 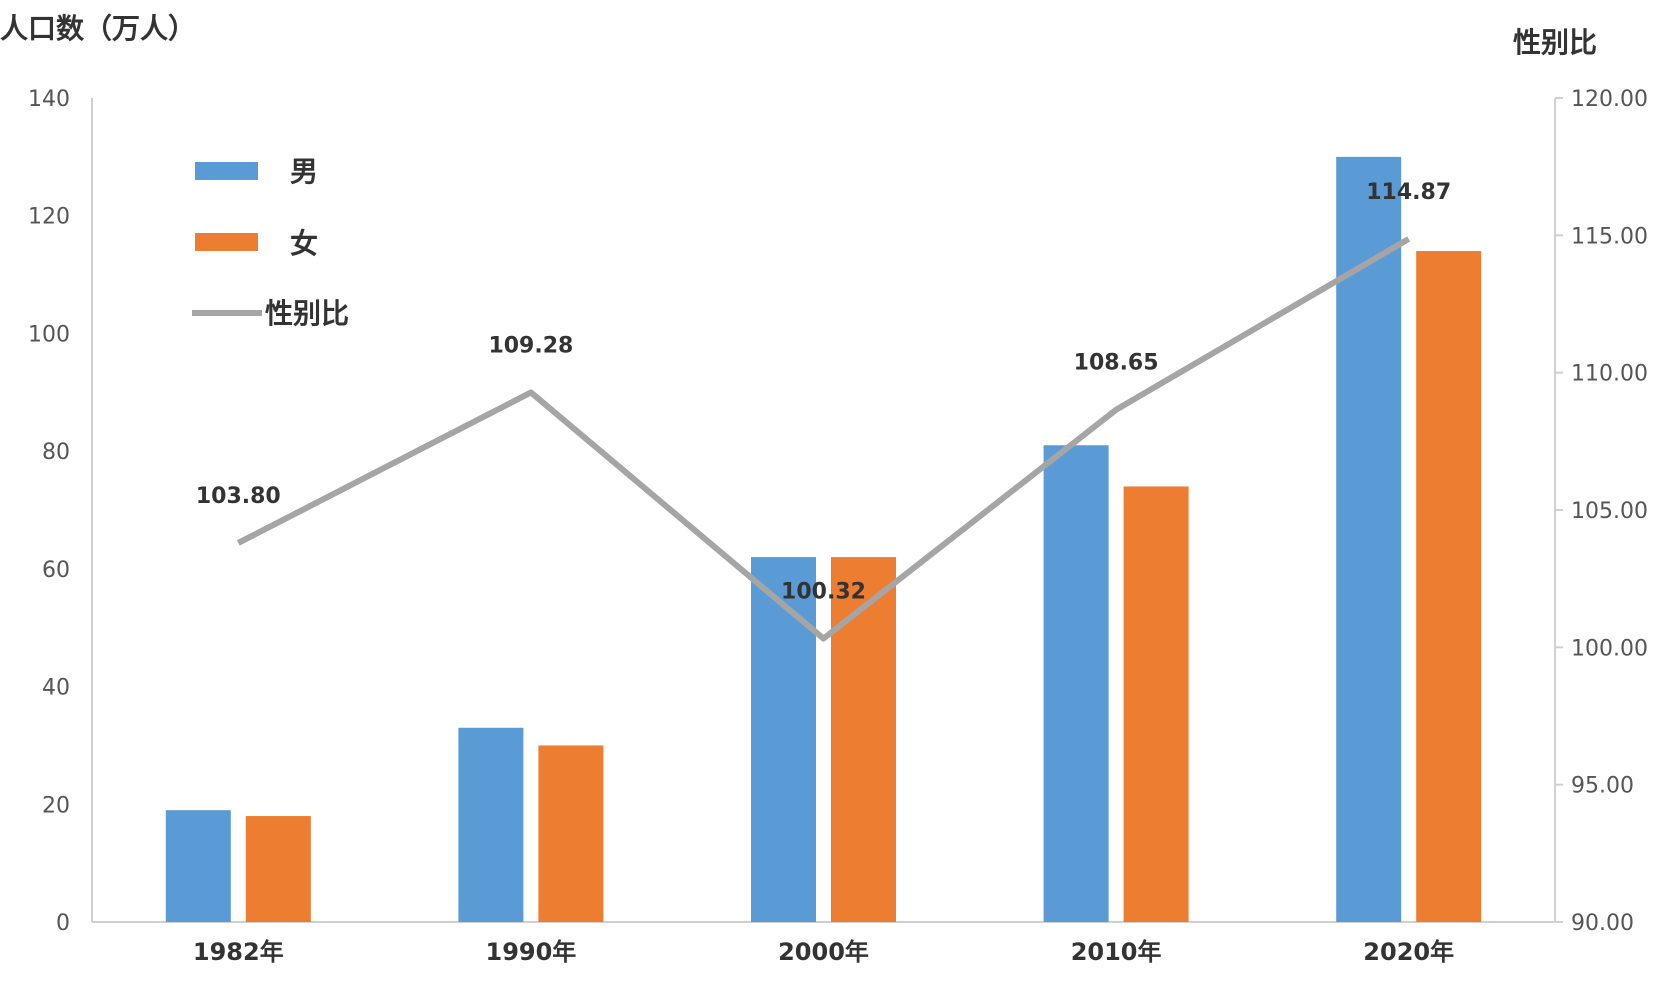 What do you see at coordinates (270, 242) in the screenshot?
I see `legend: 男 女 性别比` at bounding box center [270, 242].